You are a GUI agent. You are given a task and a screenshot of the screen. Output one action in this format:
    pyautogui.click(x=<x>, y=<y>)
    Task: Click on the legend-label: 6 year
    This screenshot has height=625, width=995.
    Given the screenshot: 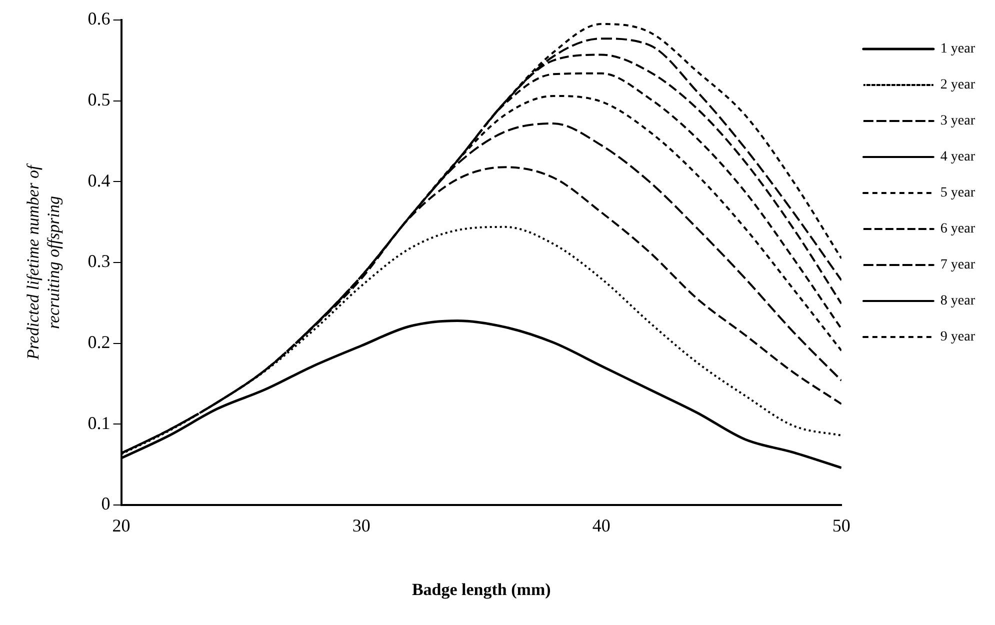 What is the action you would take?
    pyautogui.click(x=958, y=229)
    